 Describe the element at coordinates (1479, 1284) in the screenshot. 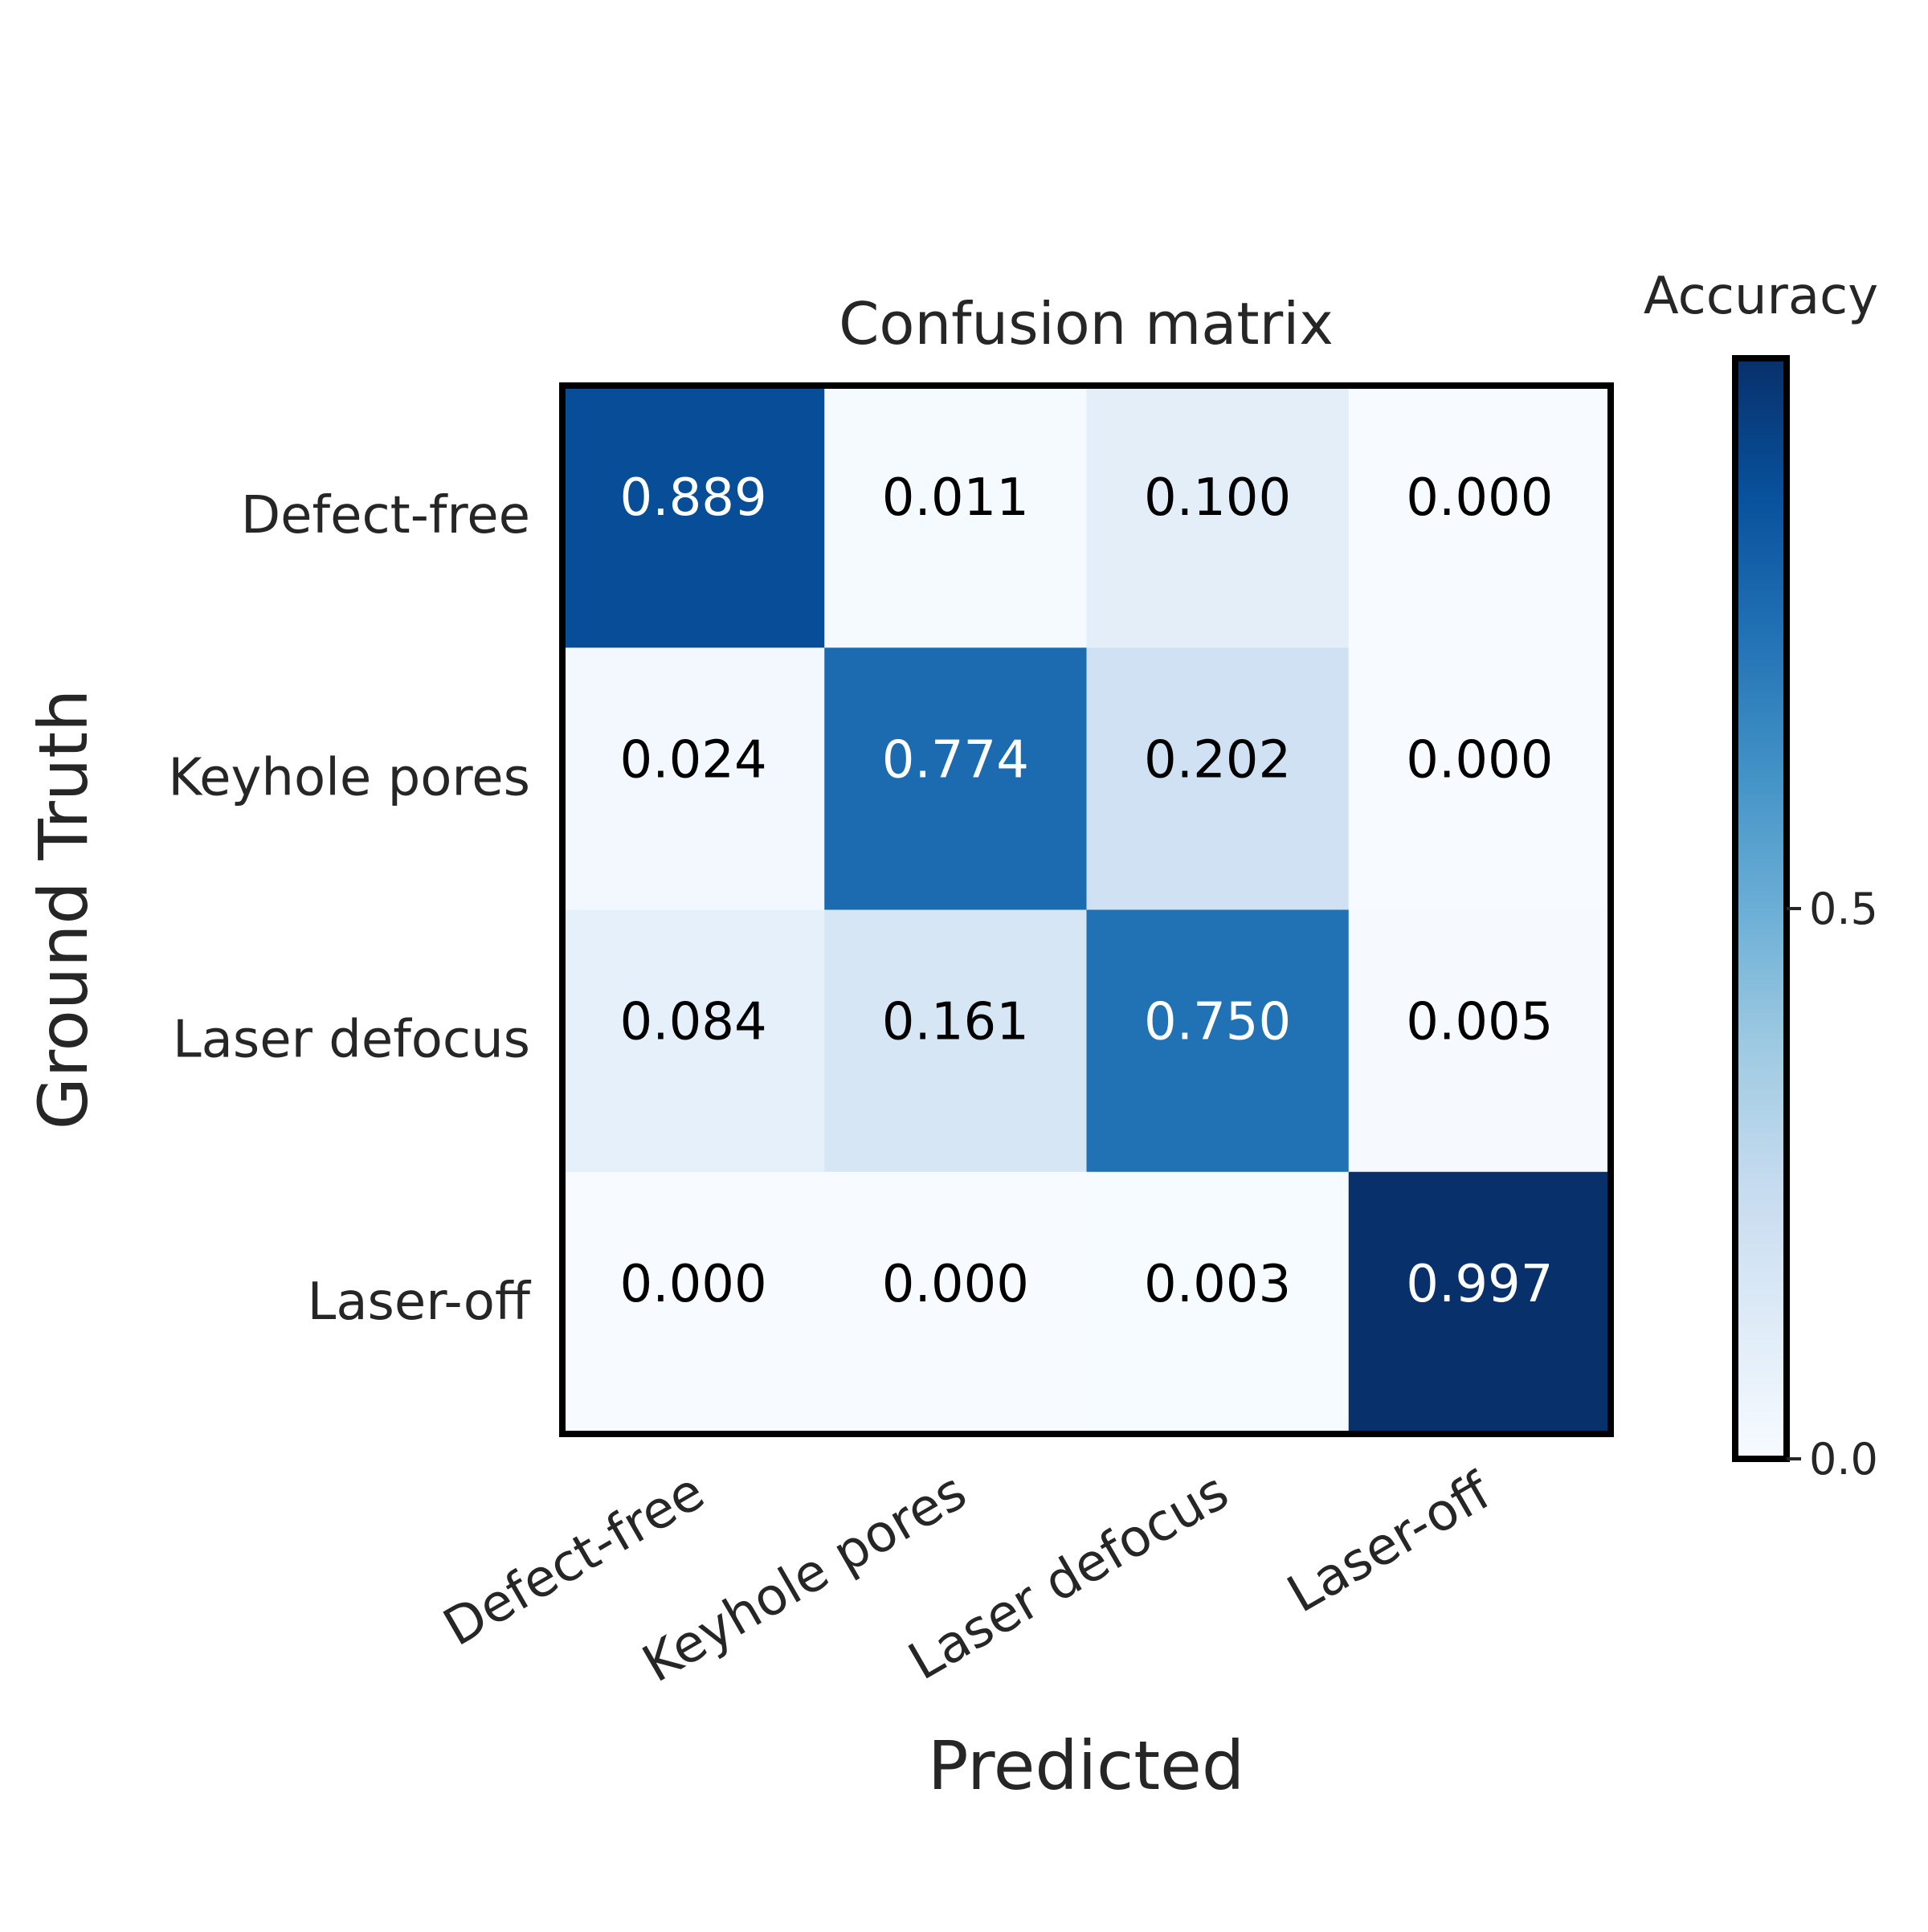

I see `cell-value-label: 0.997` at that location.